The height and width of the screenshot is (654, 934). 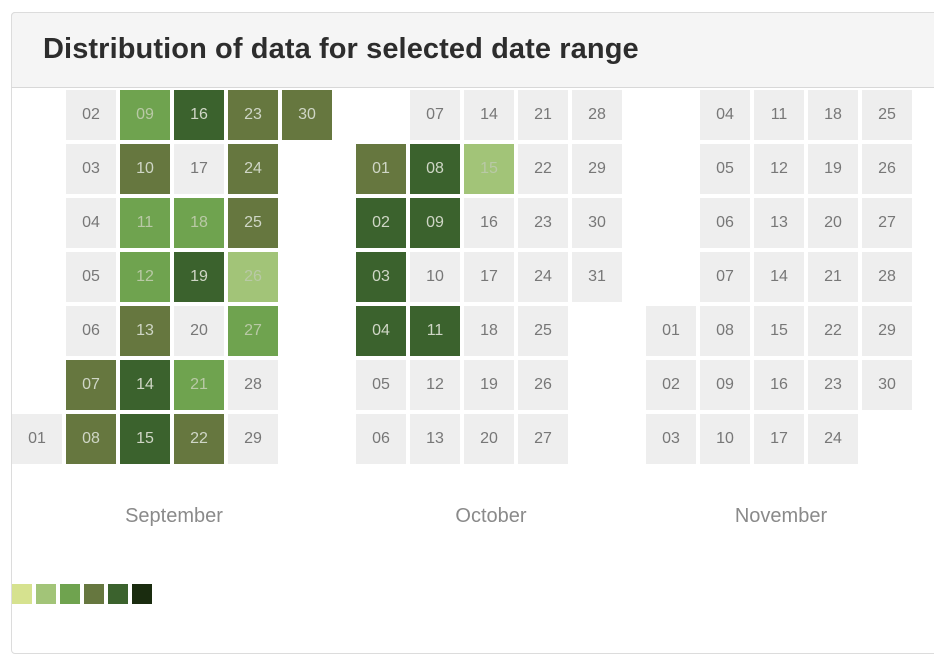 I want to click on day-label: 27, so click(x=543, y=438).